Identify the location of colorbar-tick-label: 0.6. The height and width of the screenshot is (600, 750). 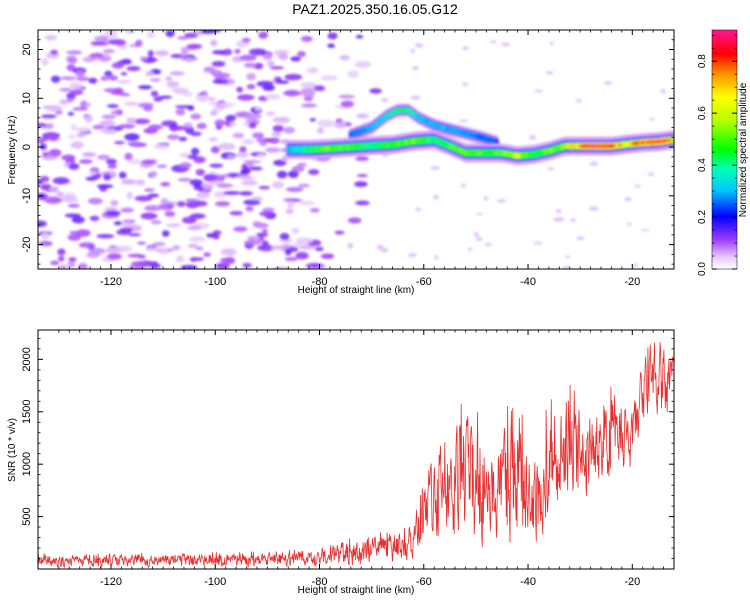
(702, 113).